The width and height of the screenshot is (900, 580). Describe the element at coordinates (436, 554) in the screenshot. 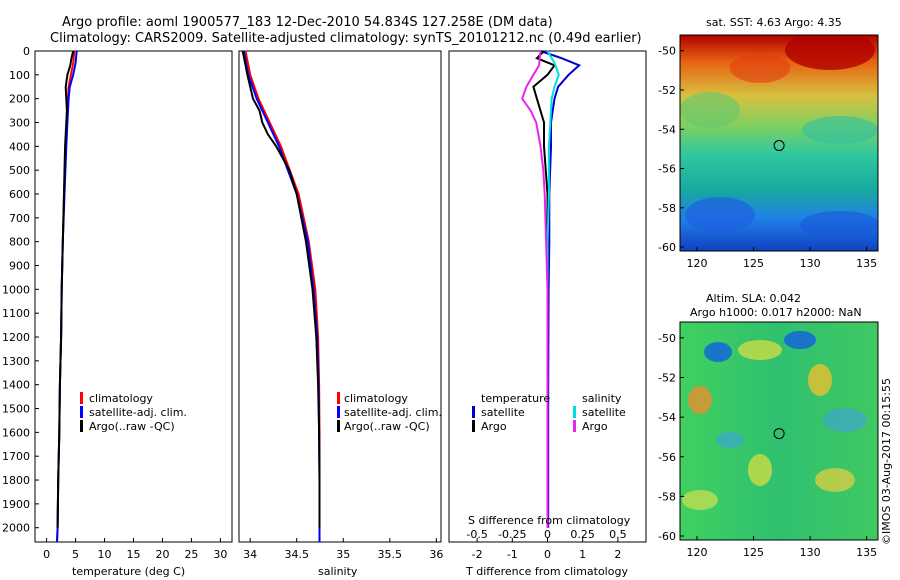

I see `x-tick-label: 36` at that location.